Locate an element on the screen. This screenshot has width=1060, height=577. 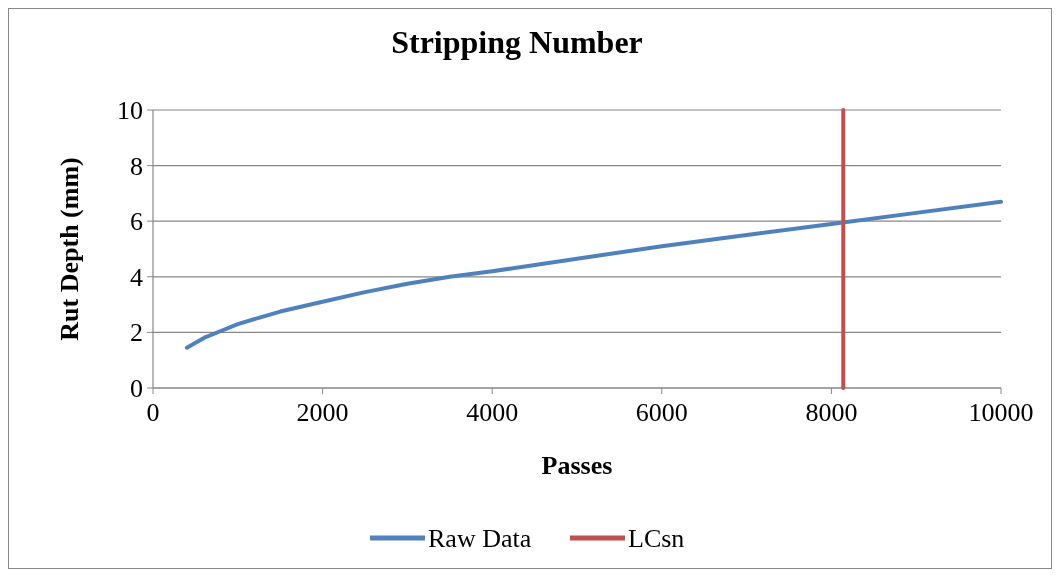
x-tick-label: 6000 is located at coordinates (661, 412).